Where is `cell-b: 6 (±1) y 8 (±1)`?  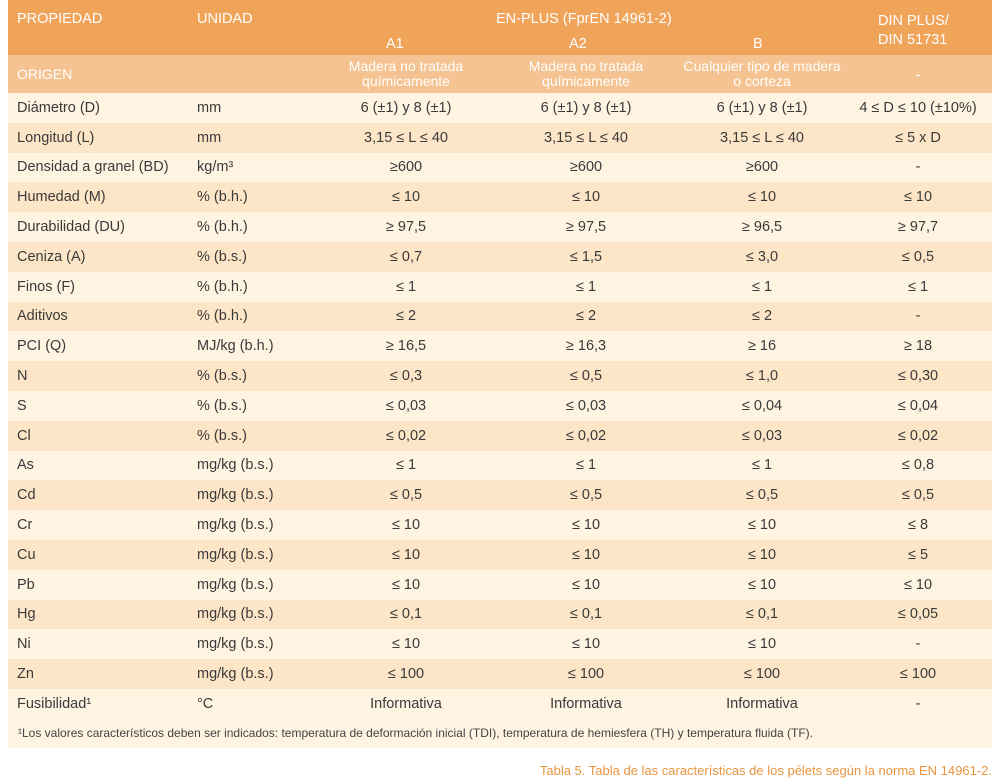
cell-b: 6 (±1) y 8 (±1) is located at coordinates (762, 107).